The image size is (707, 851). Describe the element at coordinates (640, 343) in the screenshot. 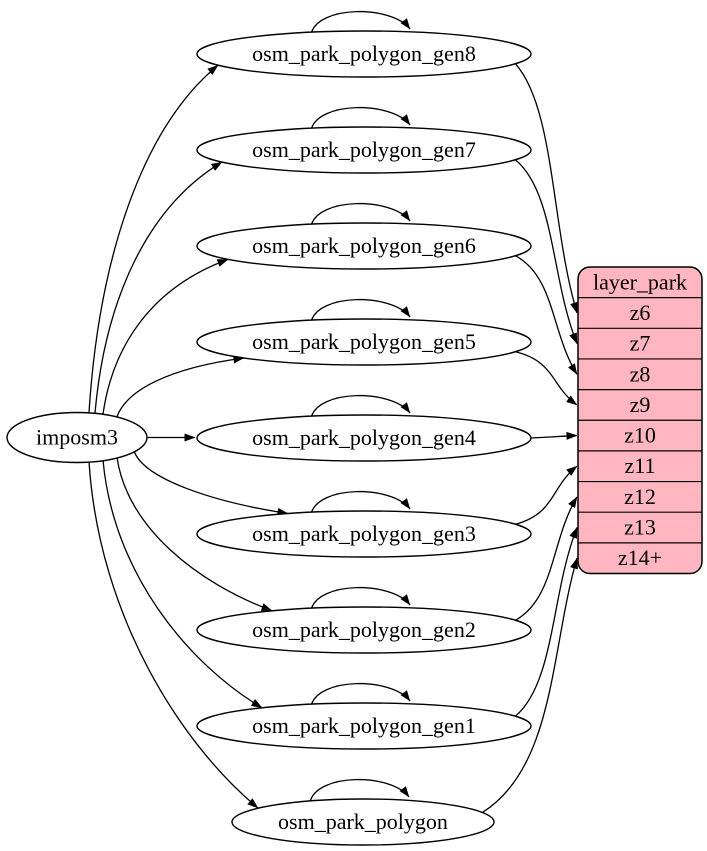

I see `layer-row-label-z7: z7` at that location.